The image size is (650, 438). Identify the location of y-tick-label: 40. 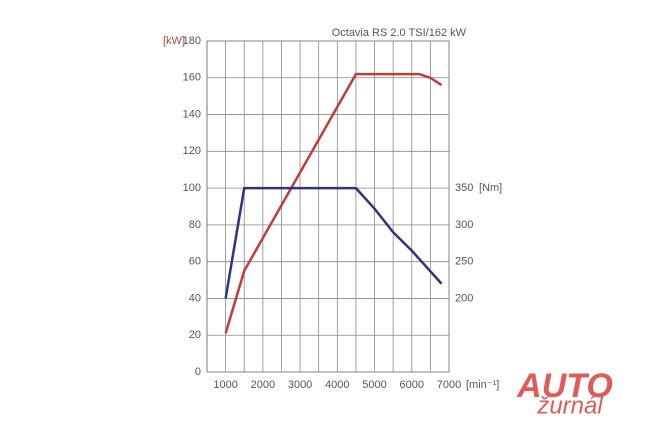
(195, 298).